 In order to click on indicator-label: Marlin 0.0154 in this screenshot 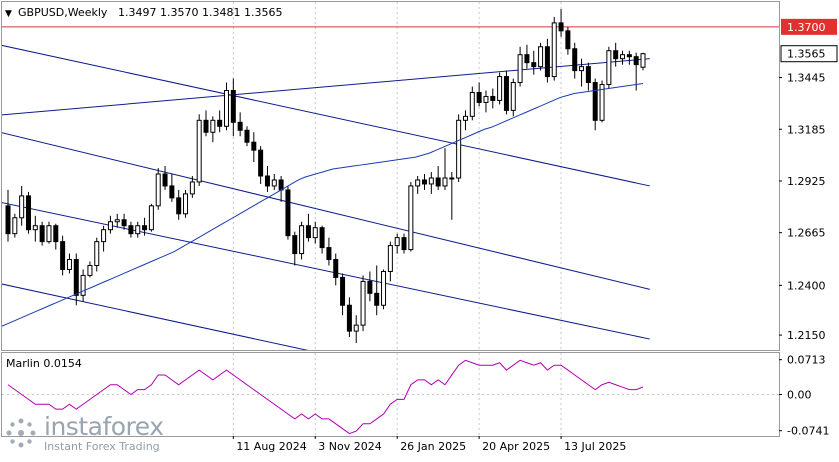, I will do `click(44, 363)`.